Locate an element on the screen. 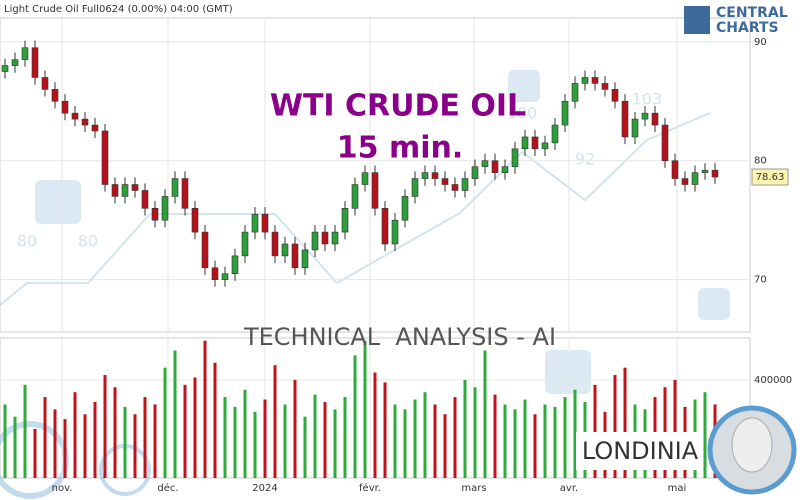  overlay-subtitle: 15 min. is located at coordinates (400, 148).